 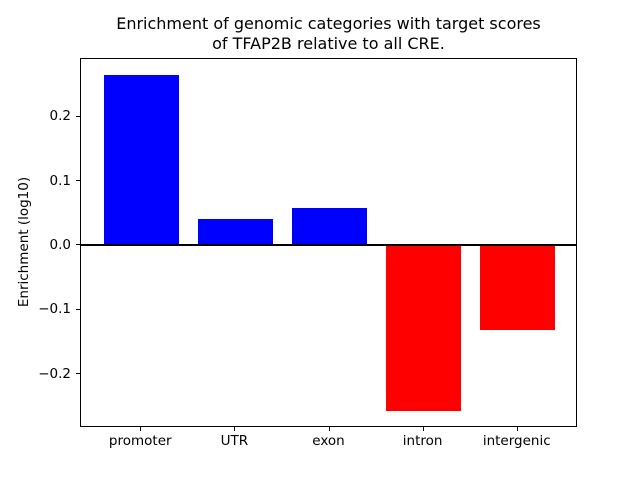 What do you see at coordinates (24, 242) in the screenshot?
I see `y-axis-label: Enrichment (log10)` at bounding box center [24, 242].